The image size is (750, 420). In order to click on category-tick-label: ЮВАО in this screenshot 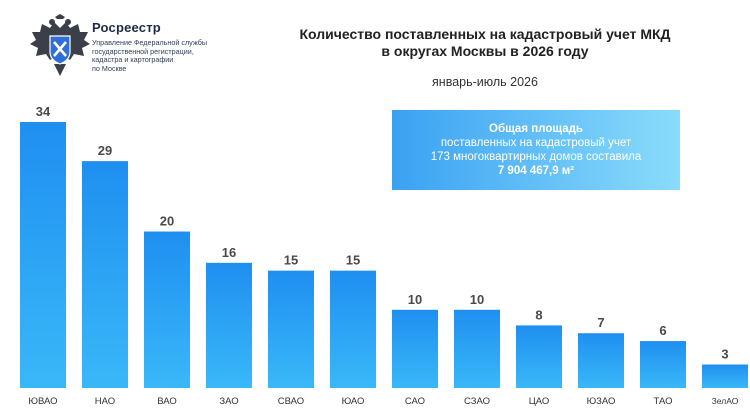, I will do `click(42, 401)`.